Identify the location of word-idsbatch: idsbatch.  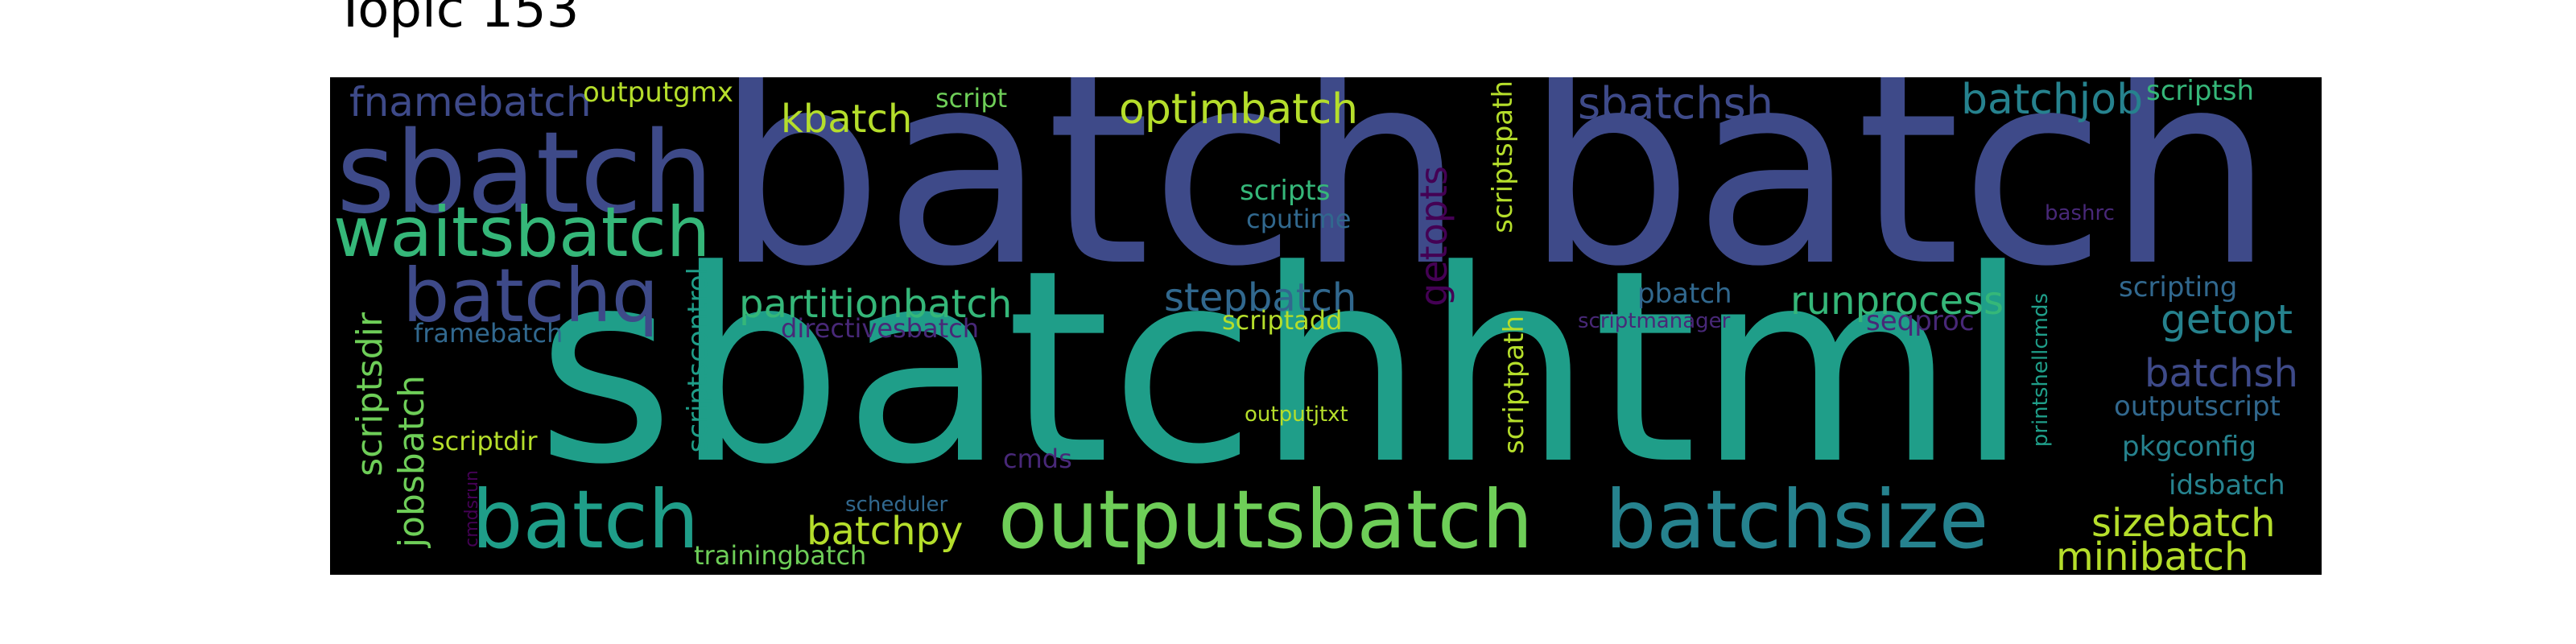
(2227, 485).